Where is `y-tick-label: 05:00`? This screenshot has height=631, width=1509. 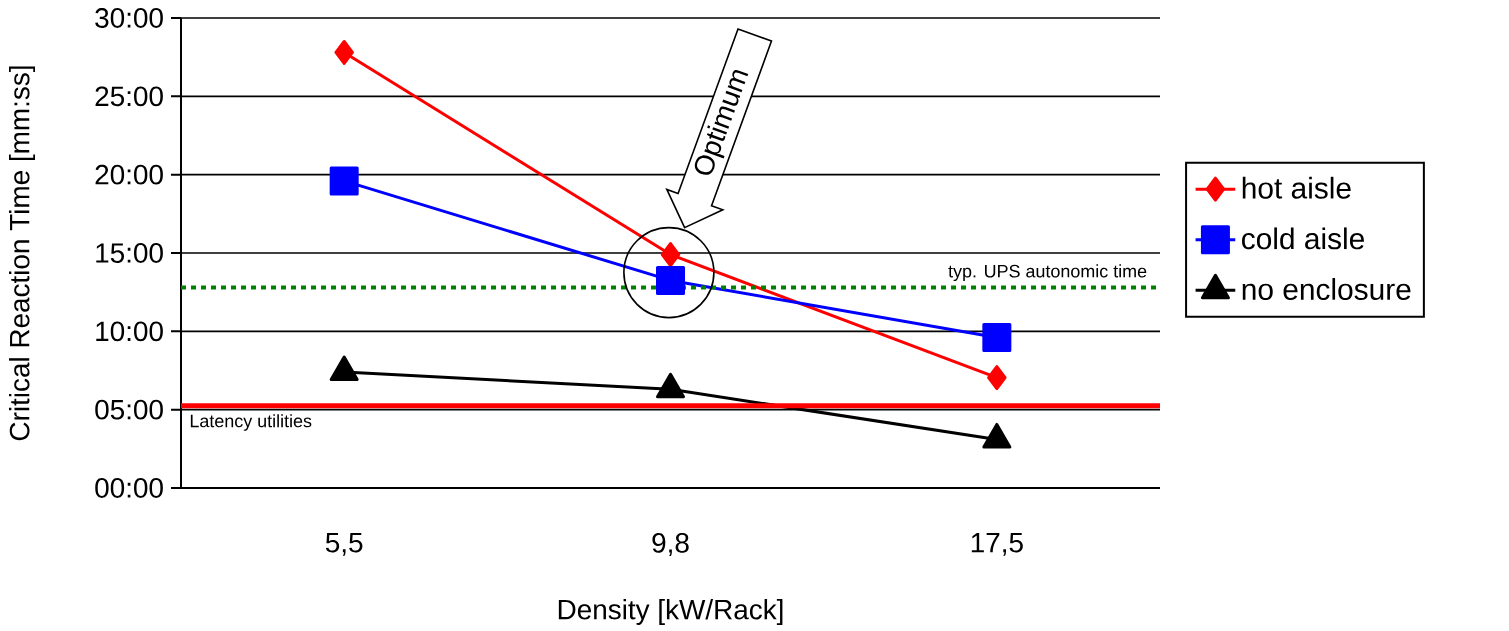 y-tick-label: 05:00 is located at coordinates (129, 409).